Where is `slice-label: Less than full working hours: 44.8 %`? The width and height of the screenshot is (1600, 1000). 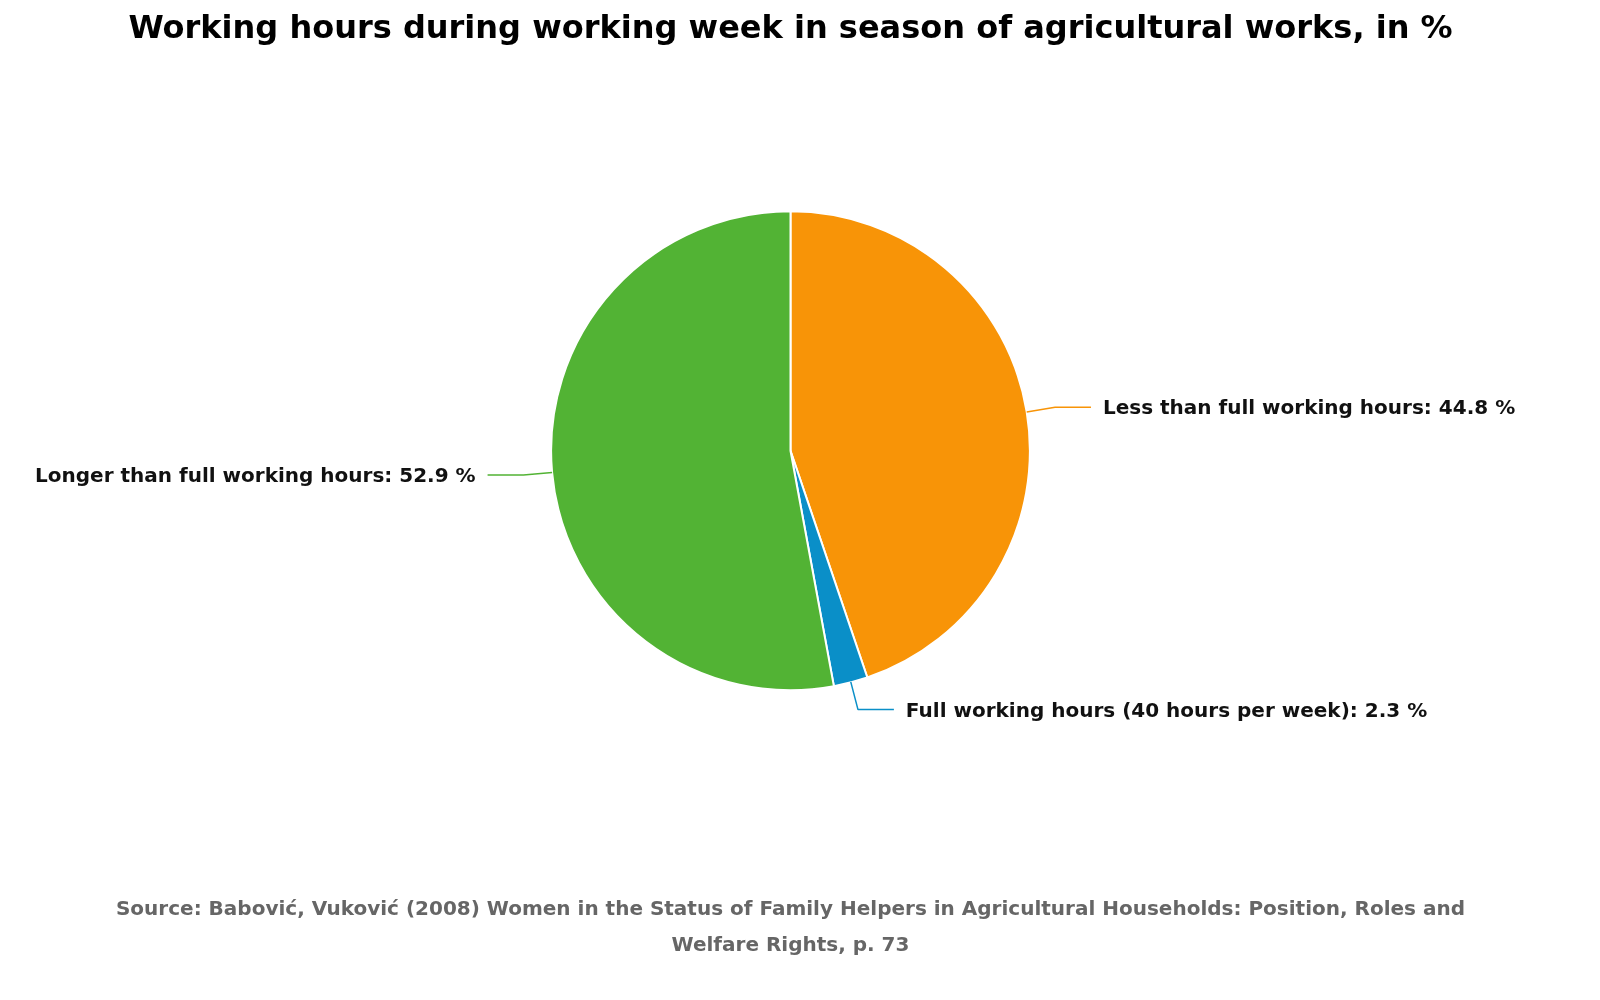 slice-label: Less than full working hours: 44.8 % is located at coordinates (1309, 407).